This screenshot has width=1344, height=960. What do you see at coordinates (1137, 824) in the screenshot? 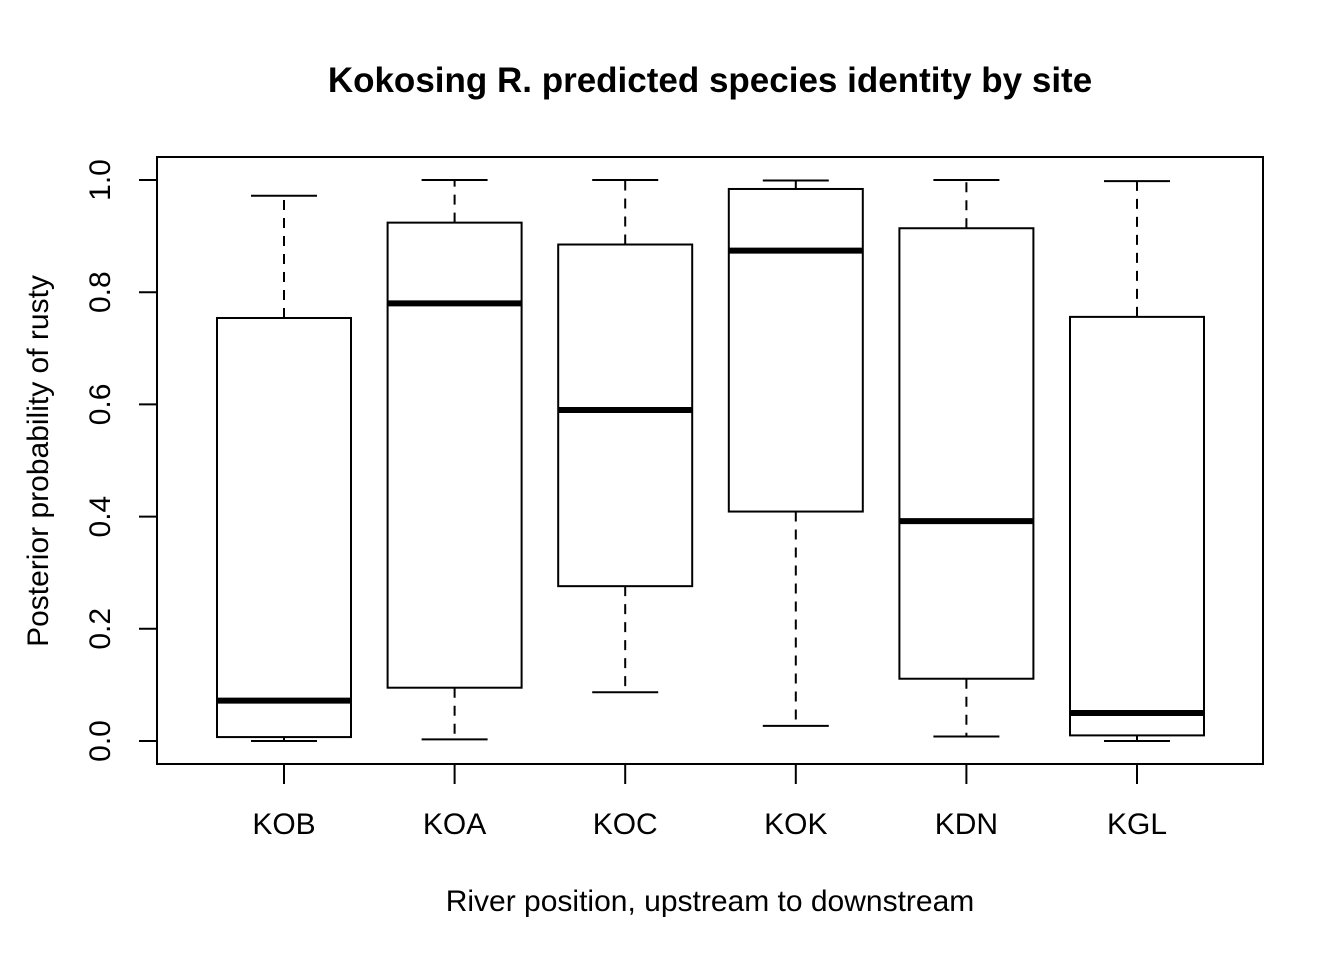
I see `x-tick-label: KGL` at bounding box center [1137, 824].